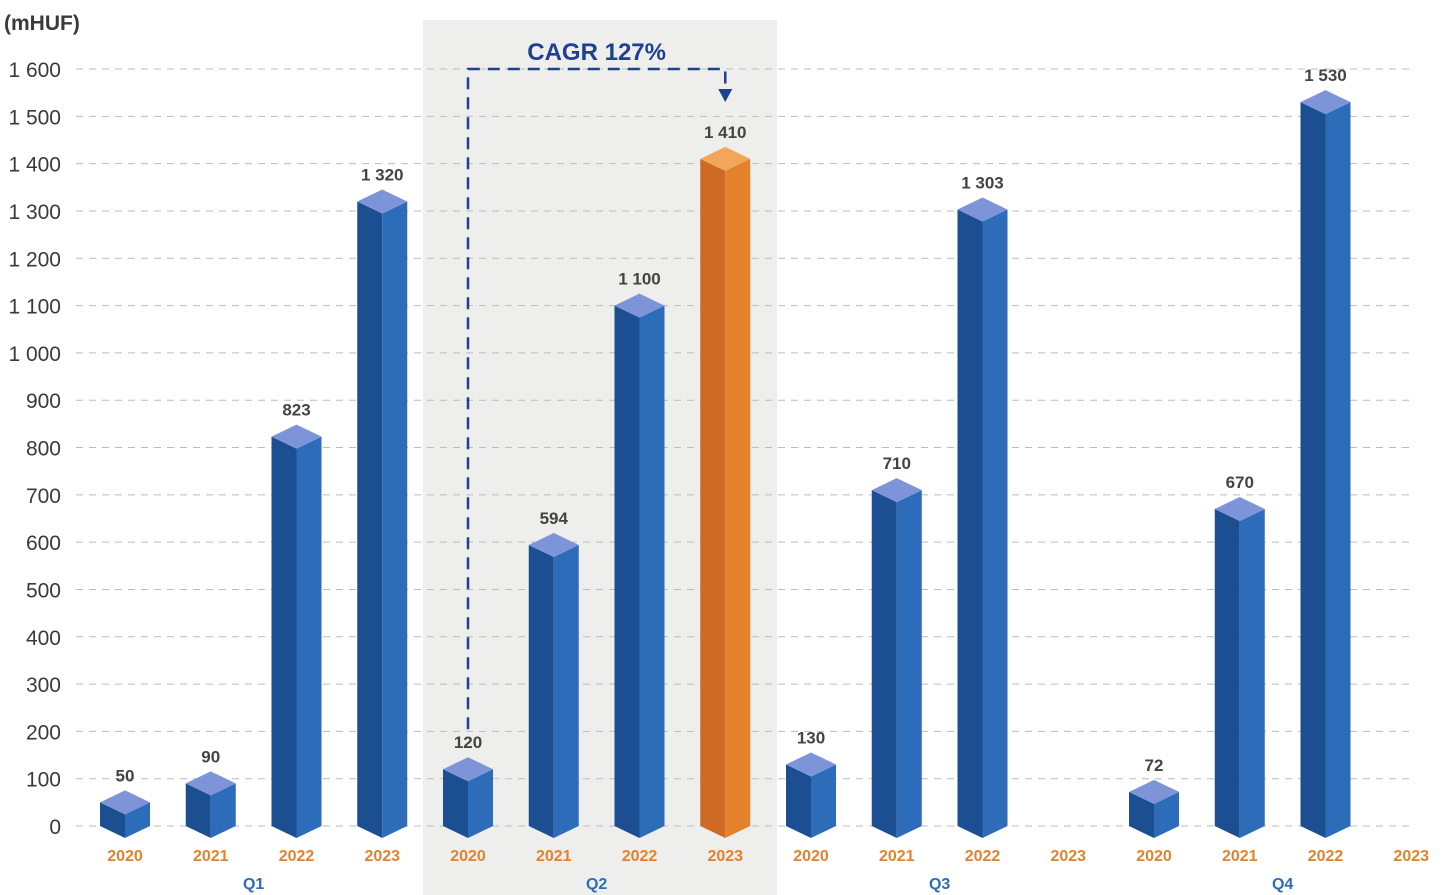 The height and width of the screenshot is (895, 1451). What do you see at coordinates (43, 449) in the screenshot?
I see `y-tick-label: 800` at bounding box center [43, 449].